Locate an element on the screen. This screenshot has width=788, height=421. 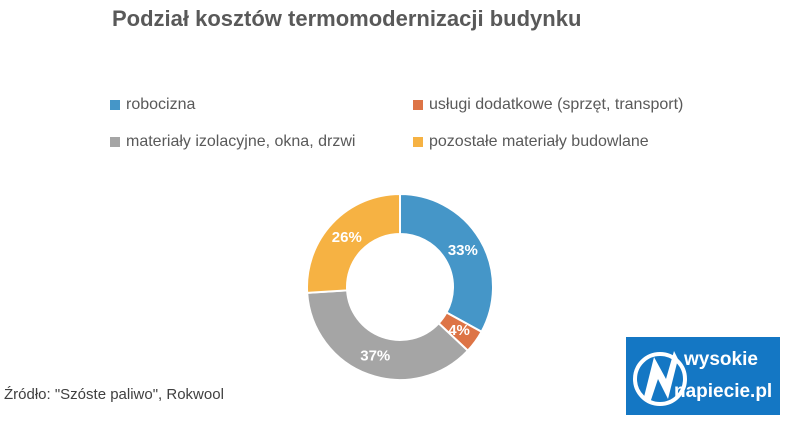
donut-slice-robocizna is located at coordinates (446, 263).